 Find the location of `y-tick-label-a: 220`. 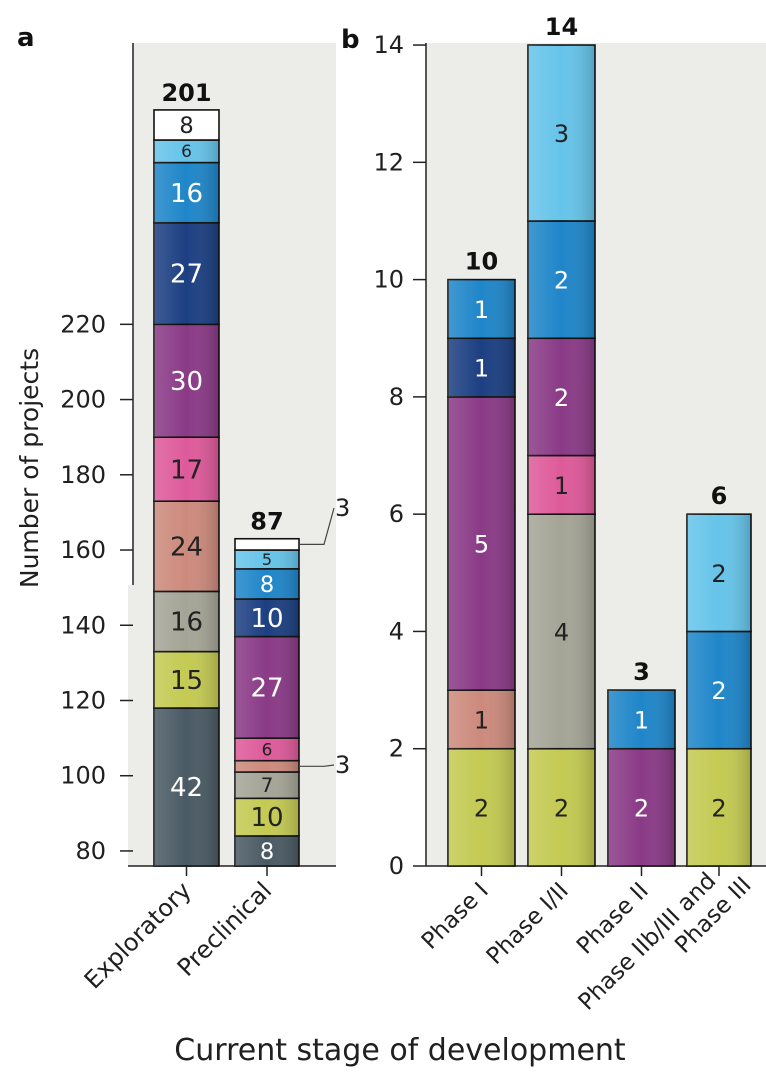

y-tick-label-a: 220 is located at coordinates (83, 324).